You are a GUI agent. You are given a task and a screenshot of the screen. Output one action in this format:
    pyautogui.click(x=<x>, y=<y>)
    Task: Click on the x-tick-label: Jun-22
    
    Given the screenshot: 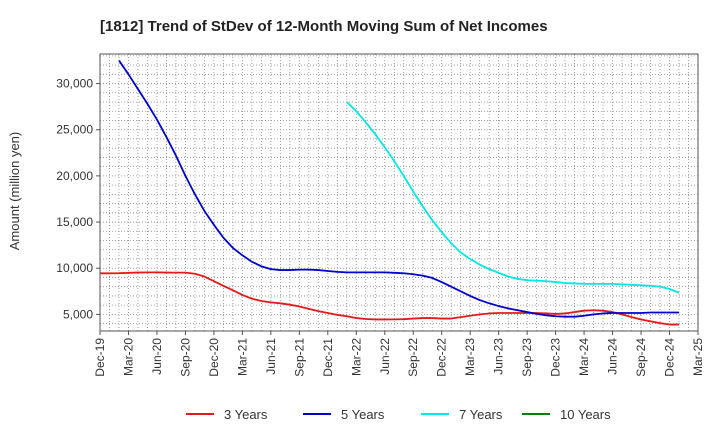 What is the action you would take?
    pyautogui.click(x=385, y=356)
    